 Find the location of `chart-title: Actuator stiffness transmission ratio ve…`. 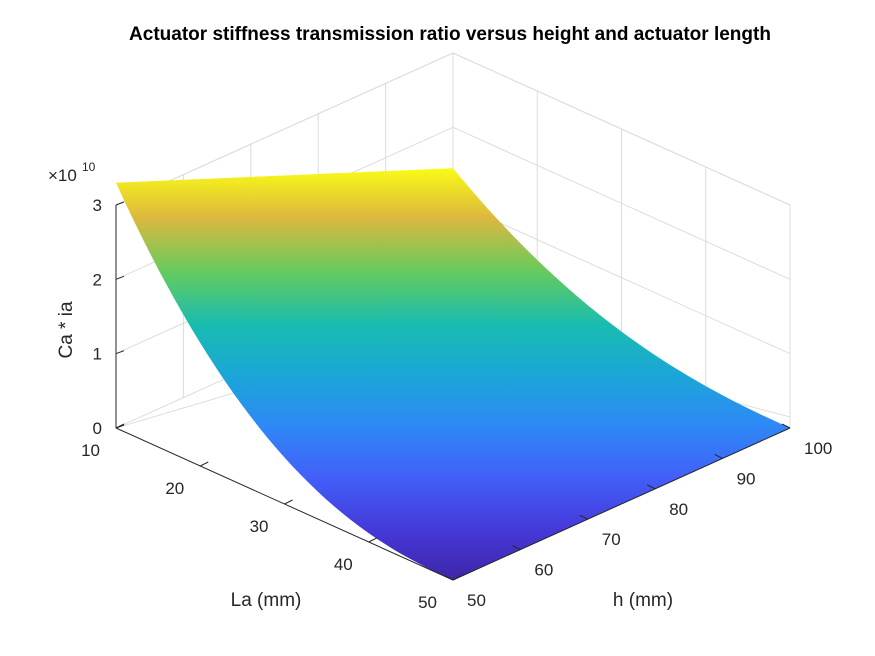

chart-title: Actuator stiffness transmission ratio ve… is located at coordinates (450, 34).